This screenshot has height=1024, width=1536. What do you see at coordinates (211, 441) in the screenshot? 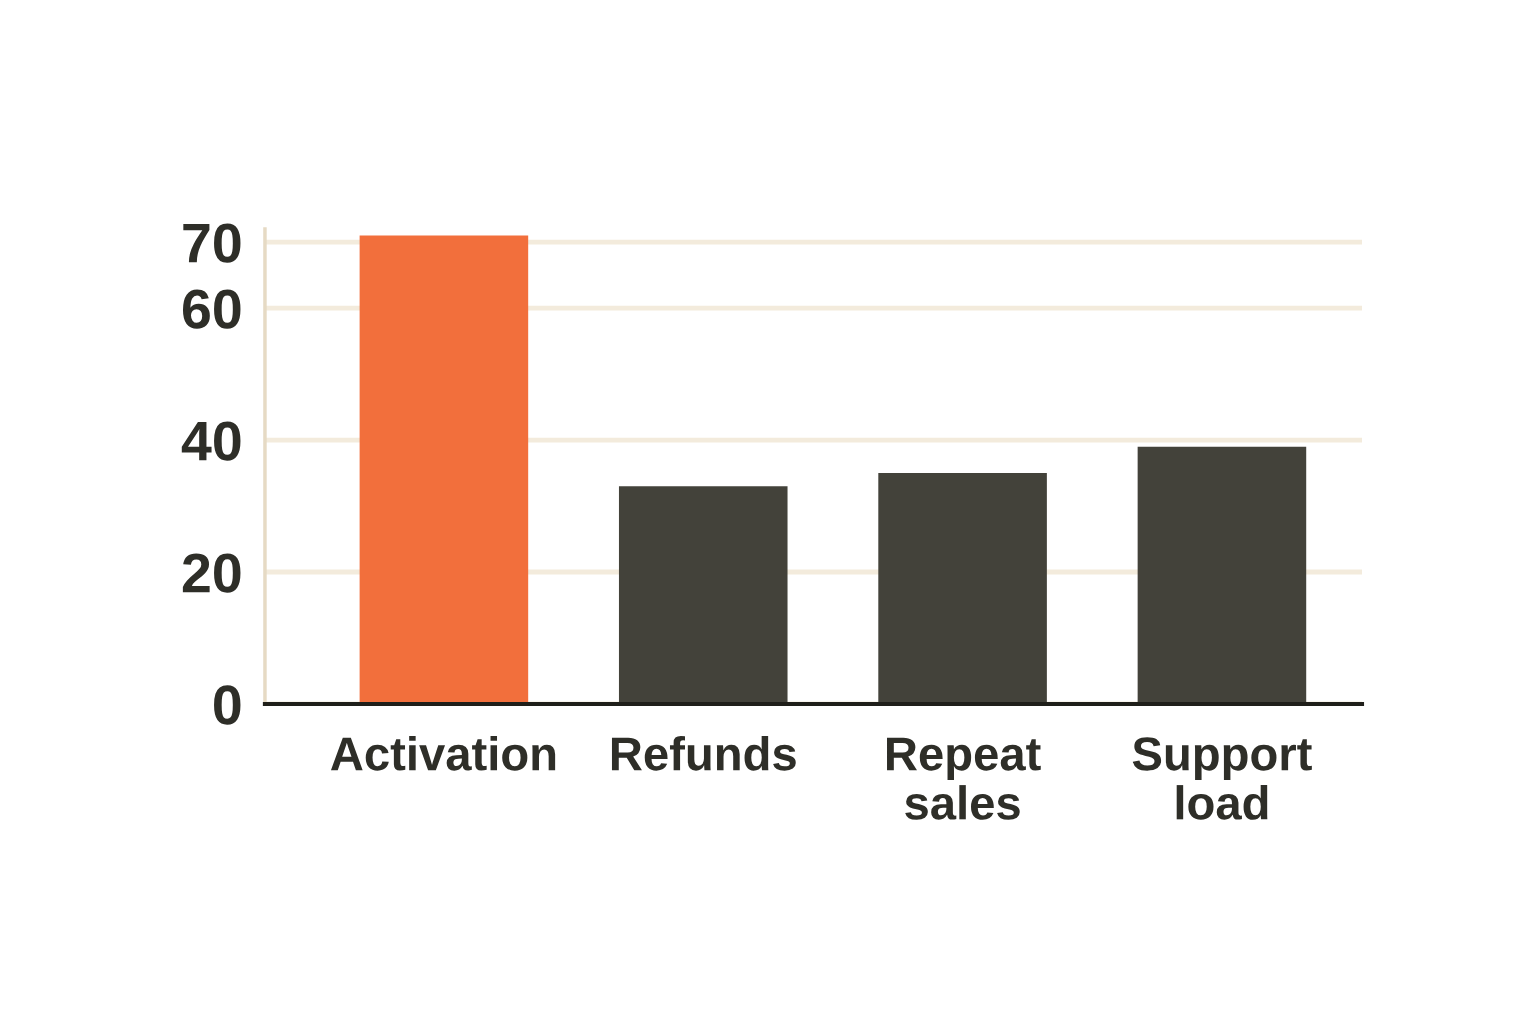
I see `y-tick-label: 40` at bounding box center [211, 441].